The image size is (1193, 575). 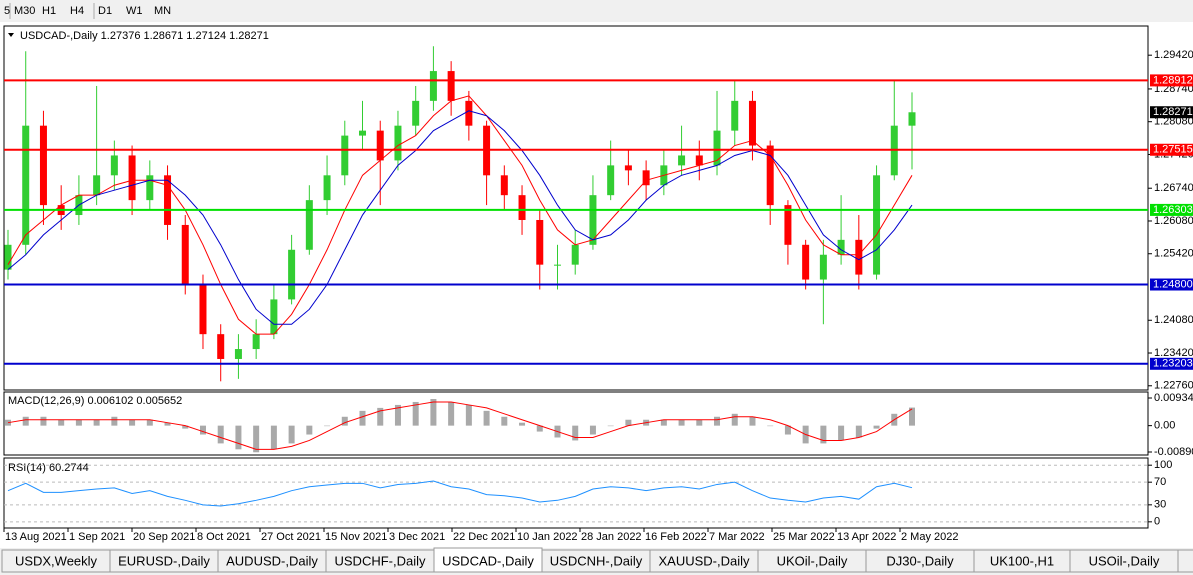 What do you see at coordinates (134, 11) in the screenshot?
I see `timeframe-button: W1` at bounding box center [134, 11].